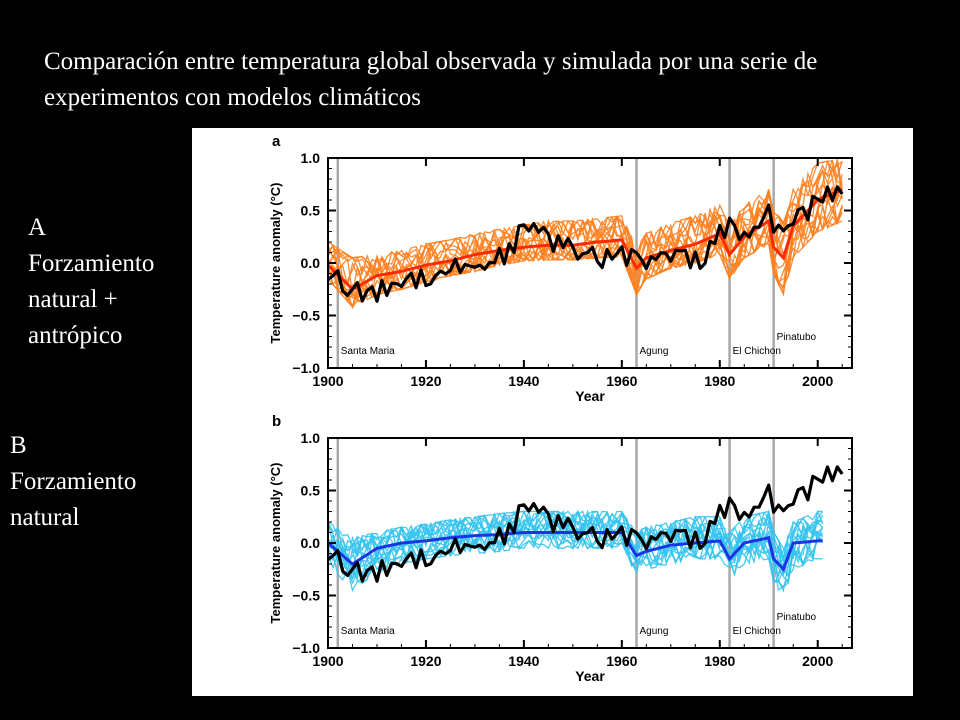  What do you see at coordinates (276, 141) in the screenshot?
I see `panel-letter: a` at bounding box center [276, 141].